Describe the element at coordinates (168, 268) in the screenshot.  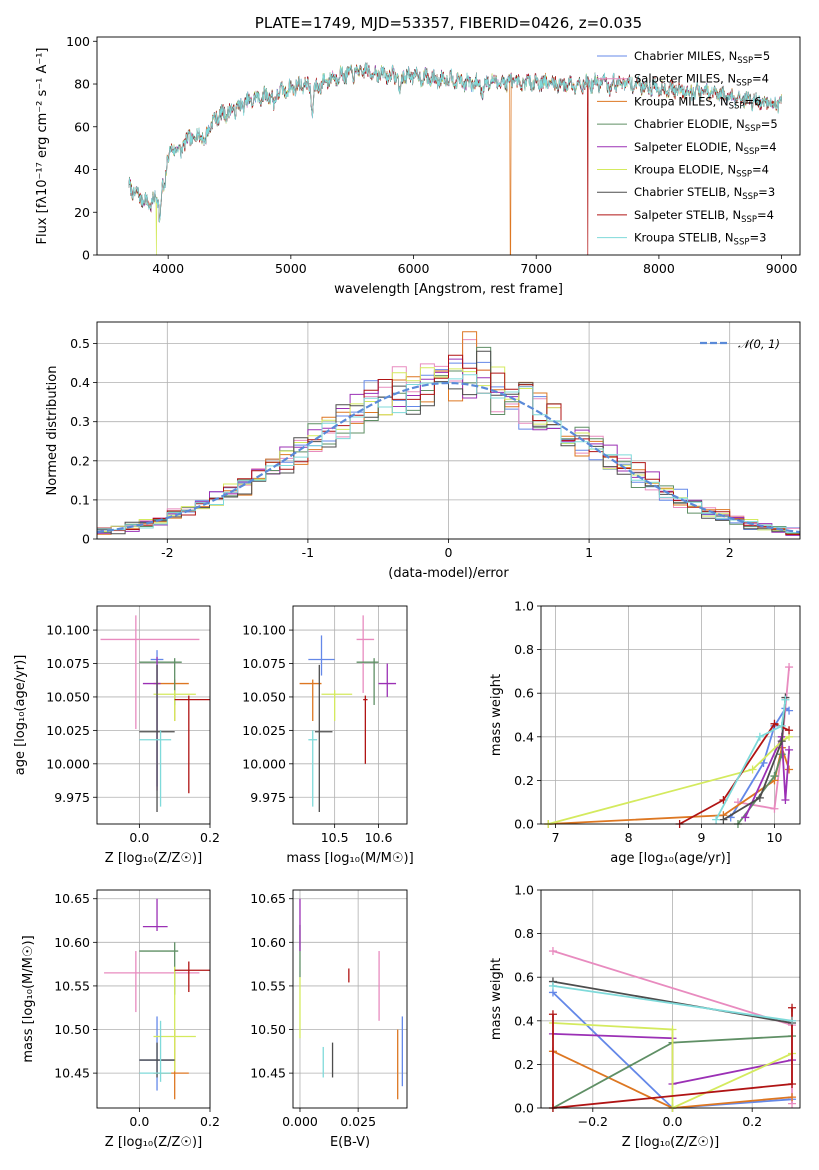
I see `x-tick-label: 4000` at that location.